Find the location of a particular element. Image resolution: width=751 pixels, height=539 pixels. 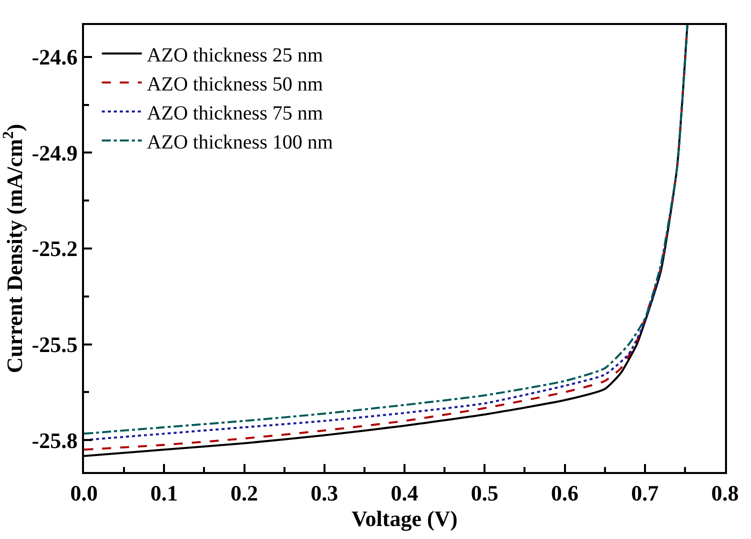

x-tick-label: 0.6 is located at coordinates (564, 493).